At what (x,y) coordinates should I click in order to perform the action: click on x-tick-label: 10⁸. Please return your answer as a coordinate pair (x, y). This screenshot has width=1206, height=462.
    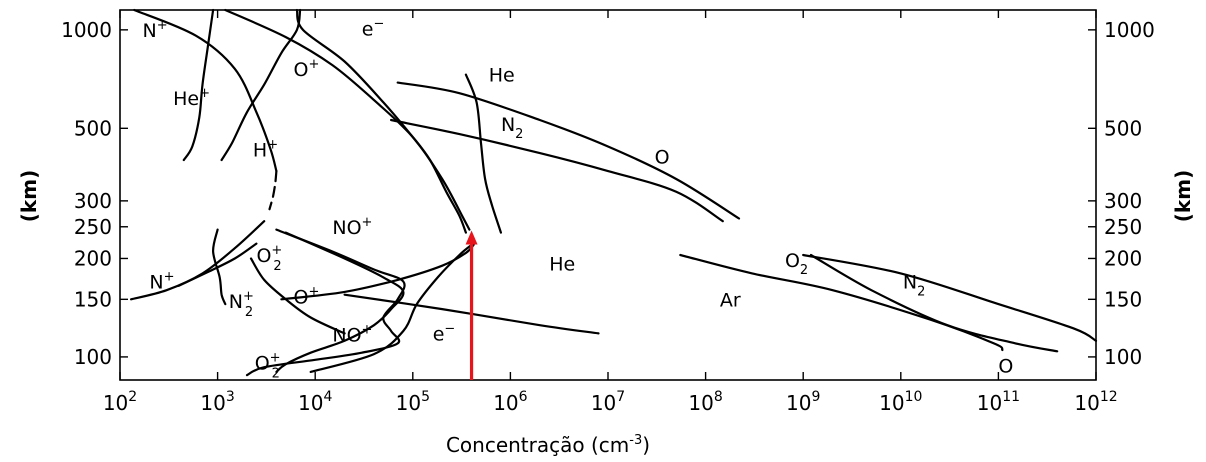
    Looking at the image, I should click on (705, 402).